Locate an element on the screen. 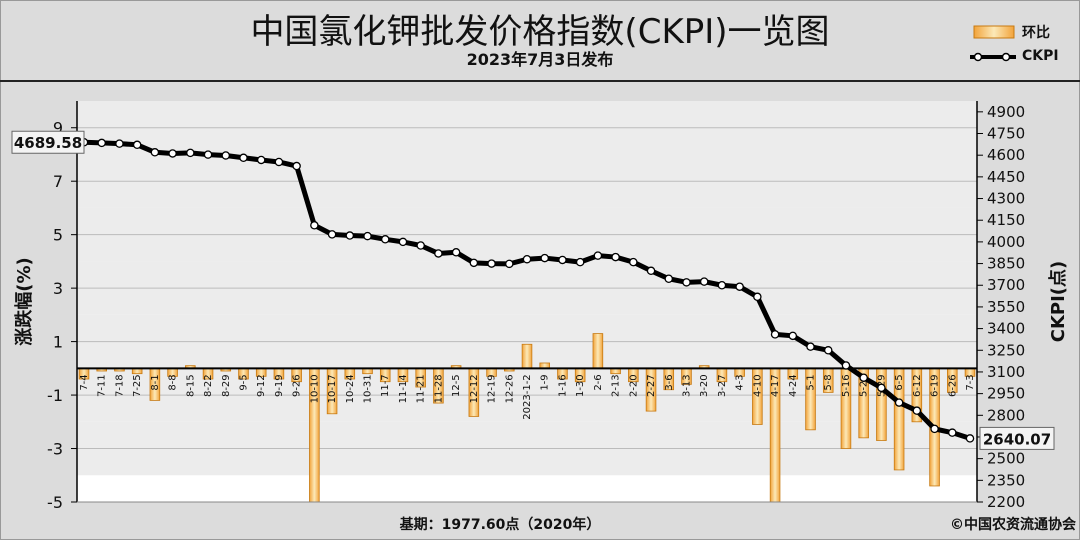  left-tick-label: 9 is located at coordinates (58, 128).